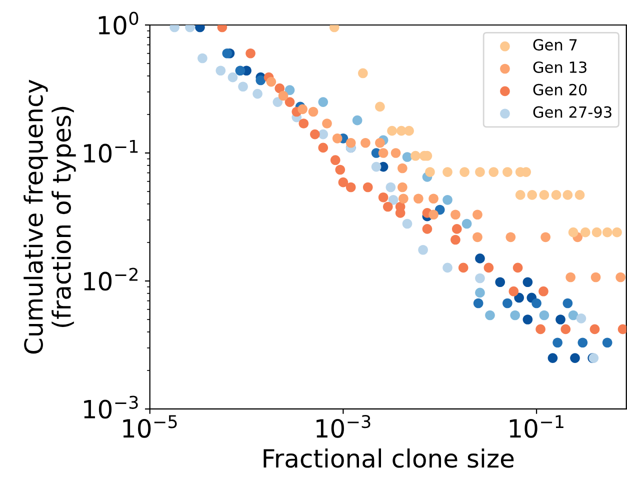  What do you see at coordinates (389, 458) in the screenshot?
I see `x-axis-title: Fractional clone size` at bounding box center [389, 458].